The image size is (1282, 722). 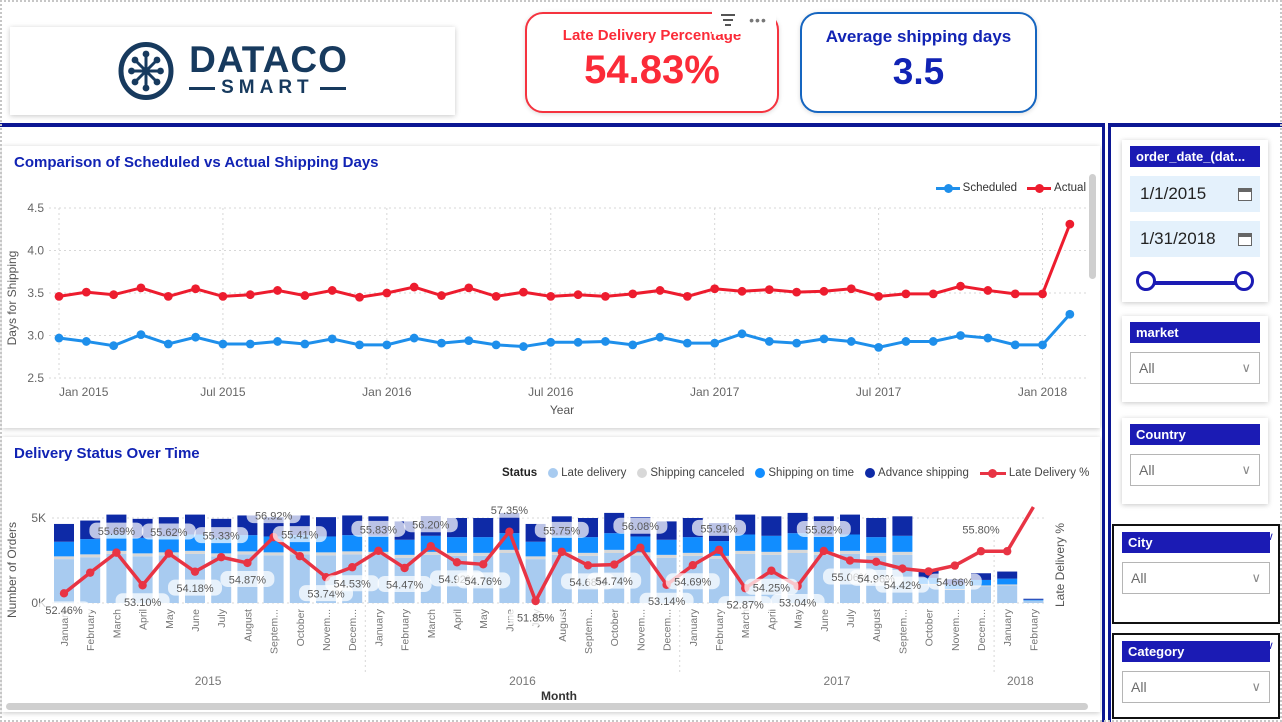 I want to click on svg-text: 5K, so click(x=38, y=518).